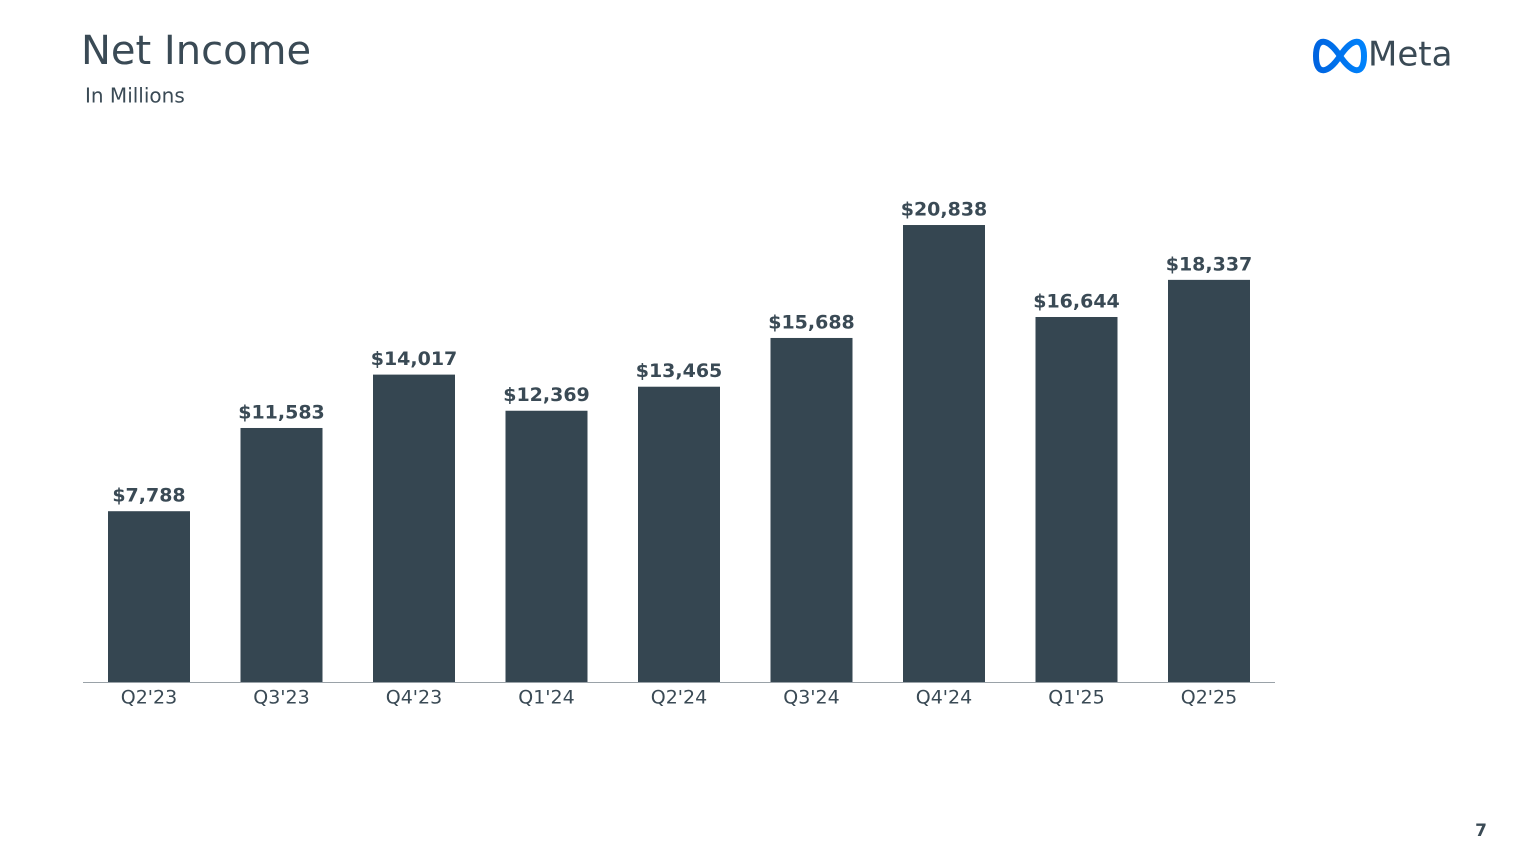 This screenshot has height=859, width=1522. Describe the element at coordinates (811, 698) in the screenshot. I see `x-tick-label: Q3'24` at that location.